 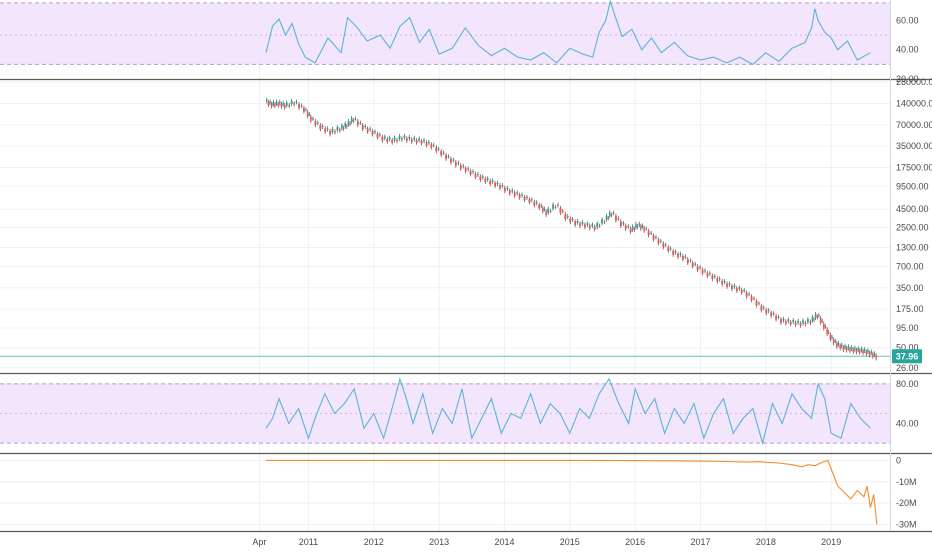 What do you see at coordinates (907, 384) in the screenshot?
I see `y-tick-label: 80.00` at bounding box center [907, 384].